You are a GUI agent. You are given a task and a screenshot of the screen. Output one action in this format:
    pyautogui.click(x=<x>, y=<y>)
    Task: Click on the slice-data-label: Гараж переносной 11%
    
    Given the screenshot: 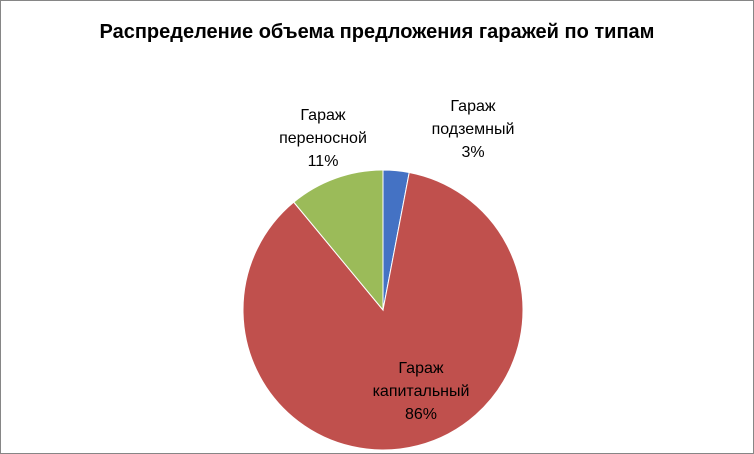 What is the action you would take?
    pyautogui.click(x=323, y=138)
    